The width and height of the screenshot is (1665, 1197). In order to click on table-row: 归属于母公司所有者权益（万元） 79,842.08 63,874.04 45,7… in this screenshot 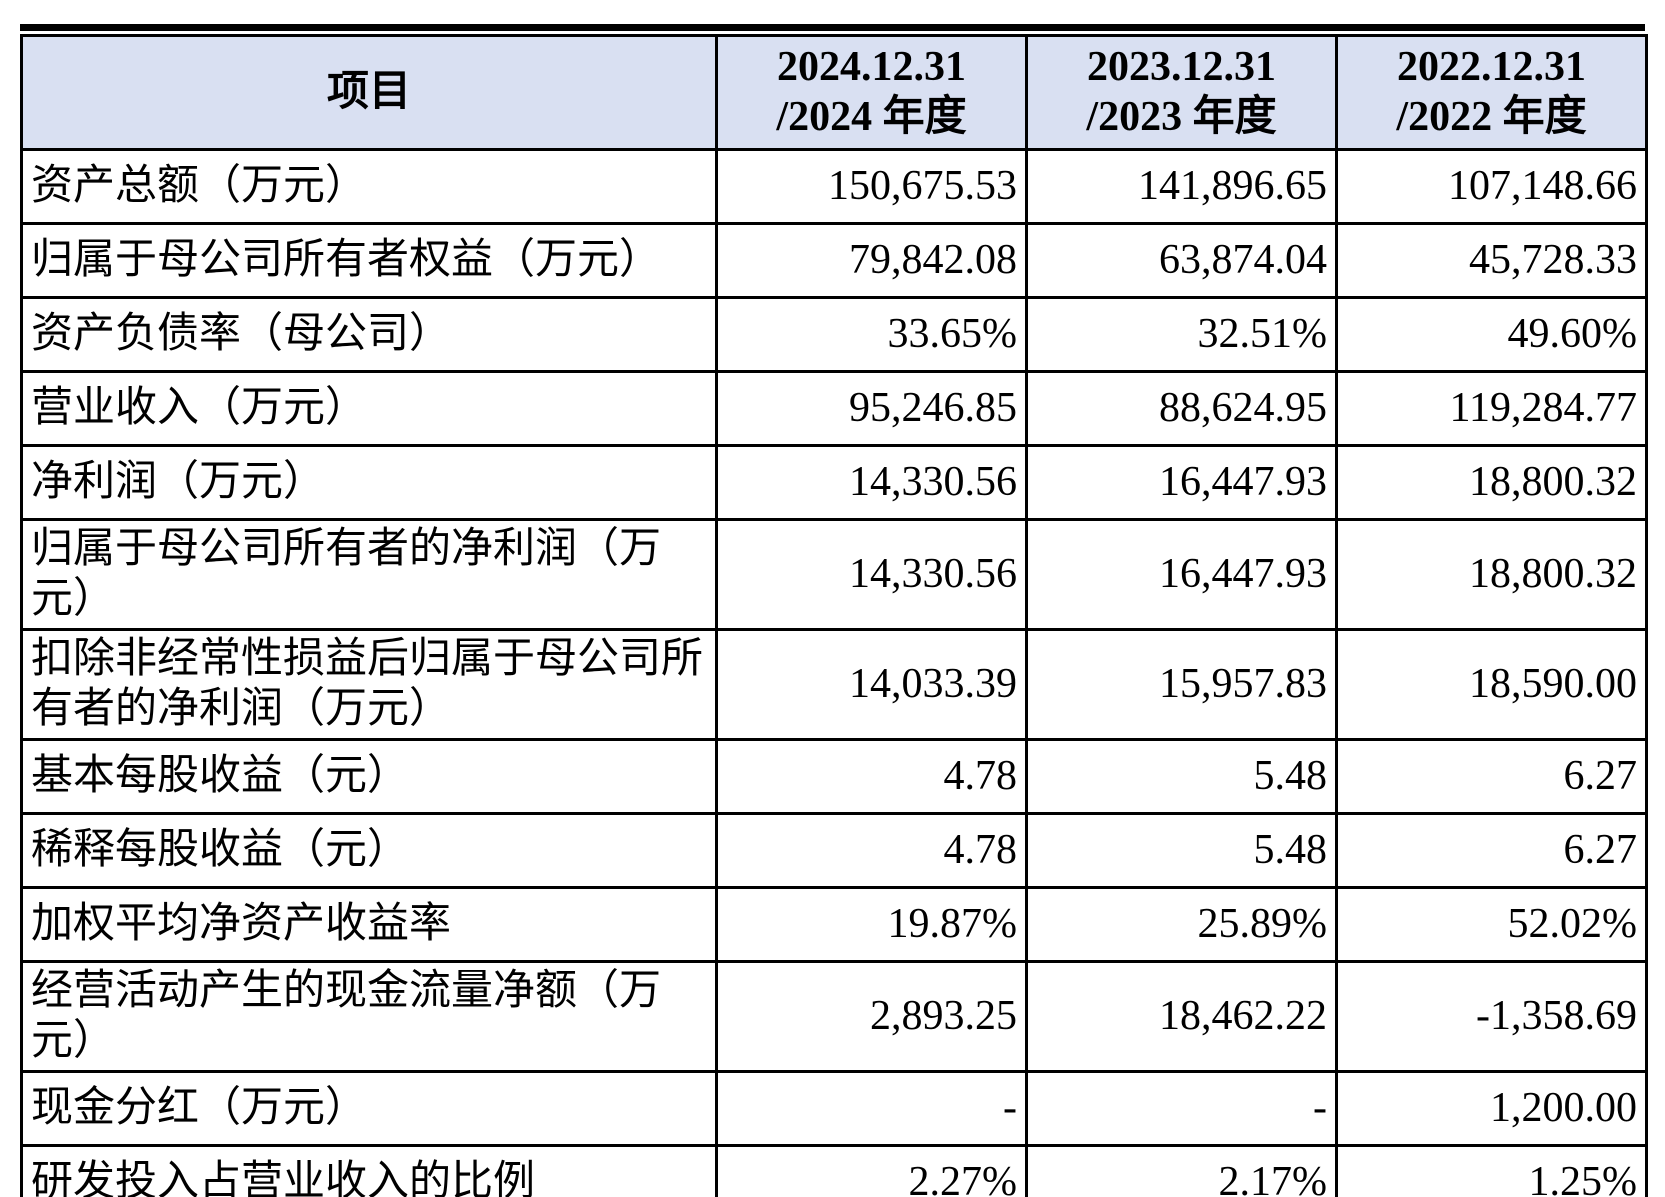, I will do `click(834, 261)`.